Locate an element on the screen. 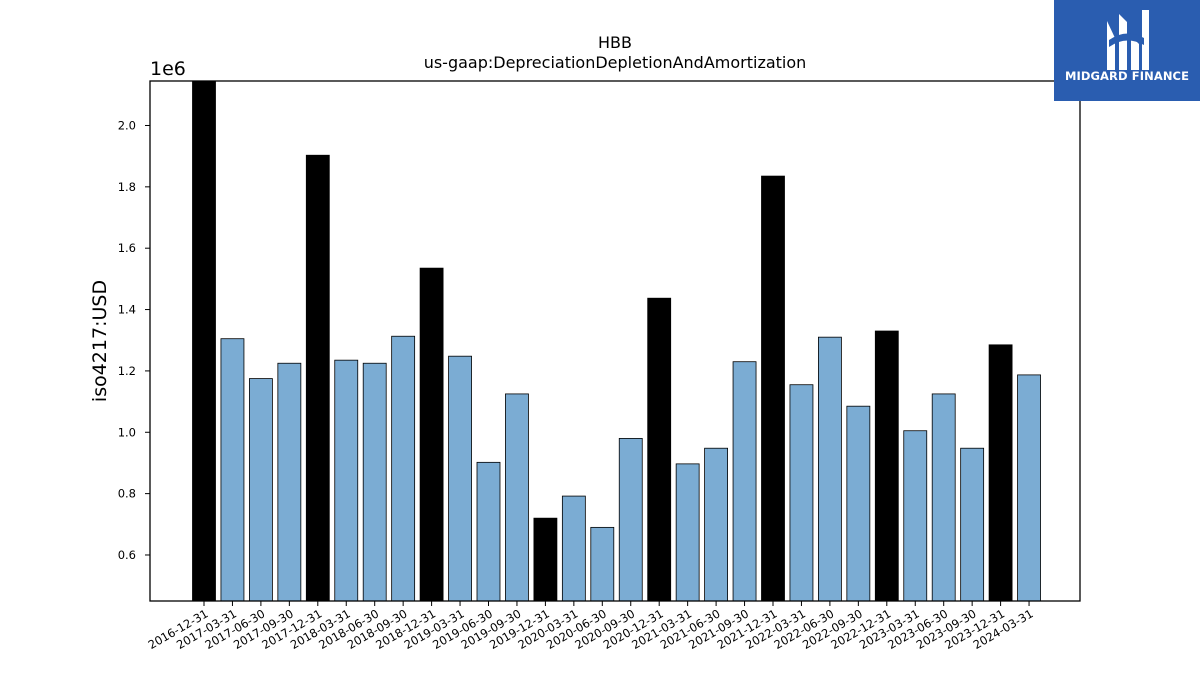  midgard-logo-icon is located at coordinates (1128, 40).